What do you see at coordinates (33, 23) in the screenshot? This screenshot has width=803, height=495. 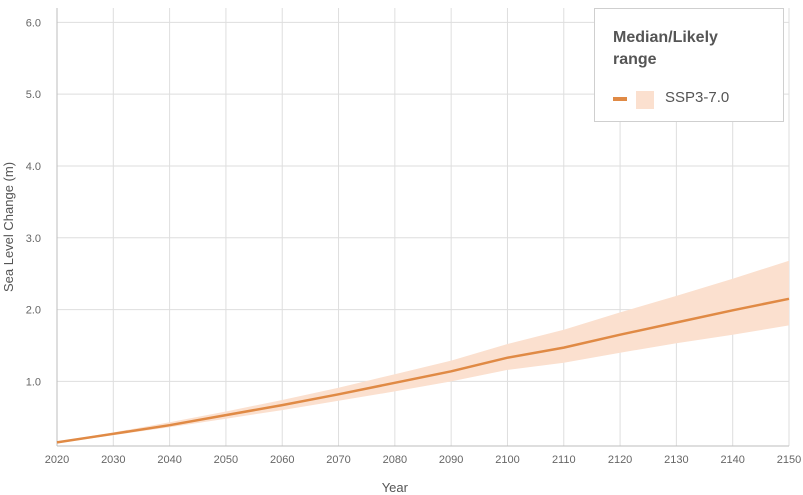 I see `y-tick-label: 6.0` at bounding box center [33, 23].